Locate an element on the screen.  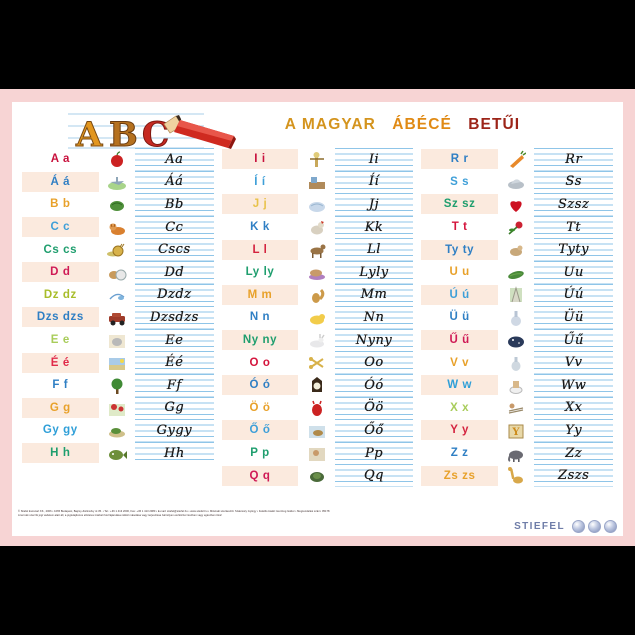
letter-pair: Ü ü is located at coordinates (459, 317).